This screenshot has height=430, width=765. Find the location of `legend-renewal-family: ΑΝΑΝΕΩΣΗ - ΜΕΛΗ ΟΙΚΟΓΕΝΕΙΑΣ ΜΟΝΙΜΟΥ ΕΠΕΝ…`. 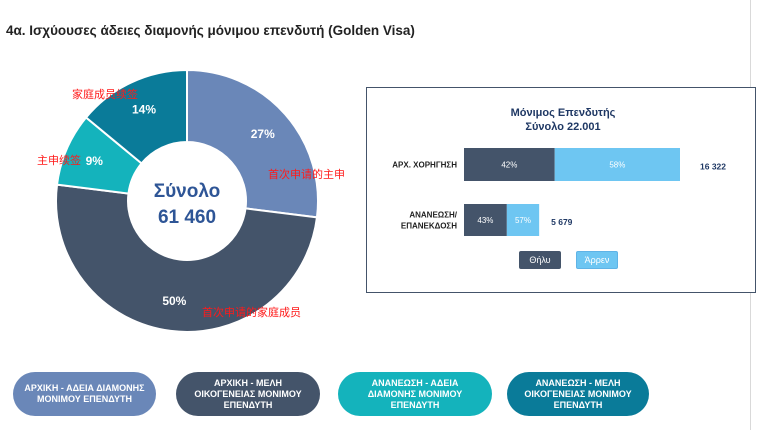

legend-renewal-family: ΑΝΑΝΕΩΣΗ - ΜΕΛΗ ΟΙΚΟΓΕΝΕΙΑΣ ΜΟΝΙΜΟΥ ΕΠΕΝ… is located at coordinates (578, 394).